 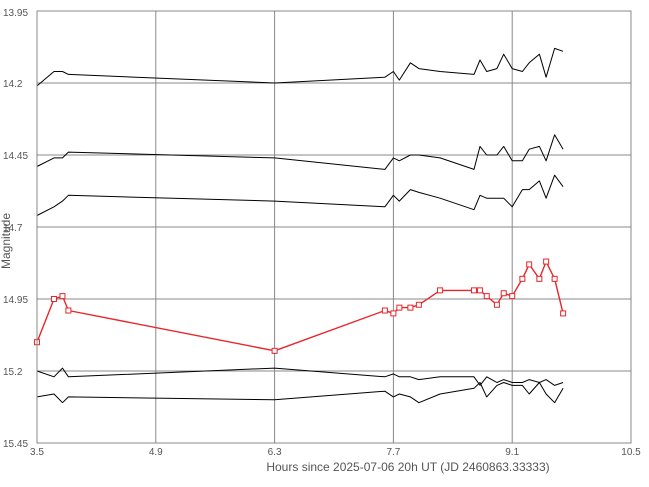 What do you see at coordinates (37, 452) in the screenshot?
I see `x-tick-label: 3.5` at bounding box center [37, 452].